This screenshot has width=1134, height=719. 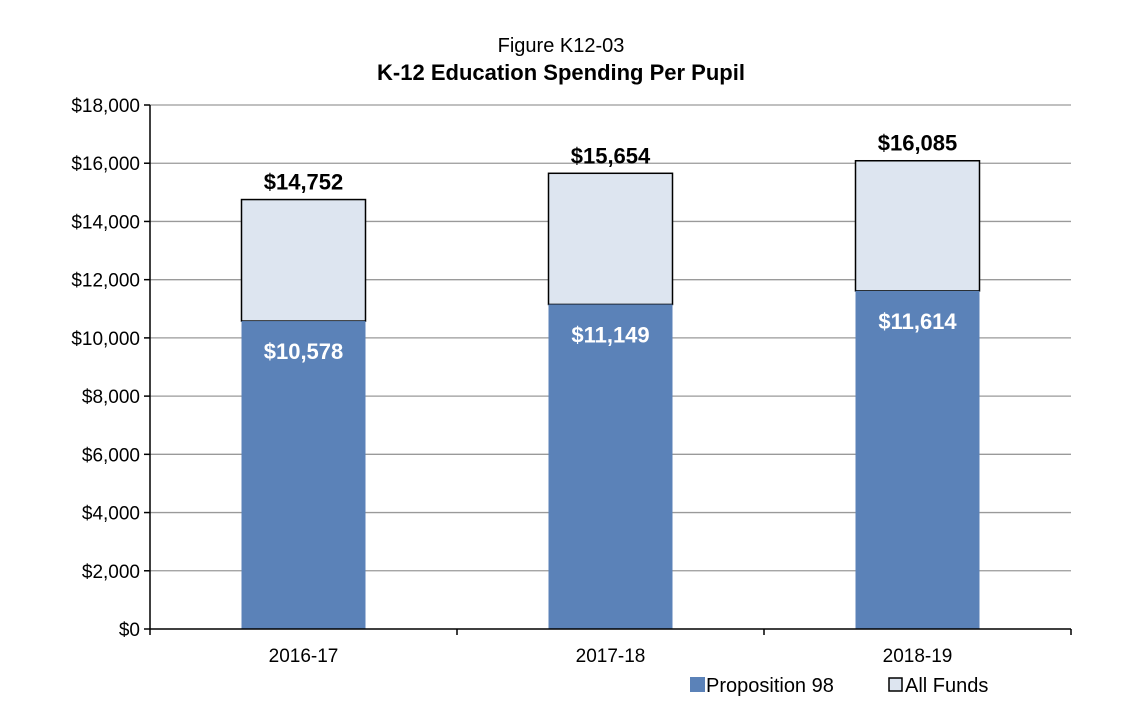 I want to click on y-tick-label: $8,000, so click(x=111, y=397).